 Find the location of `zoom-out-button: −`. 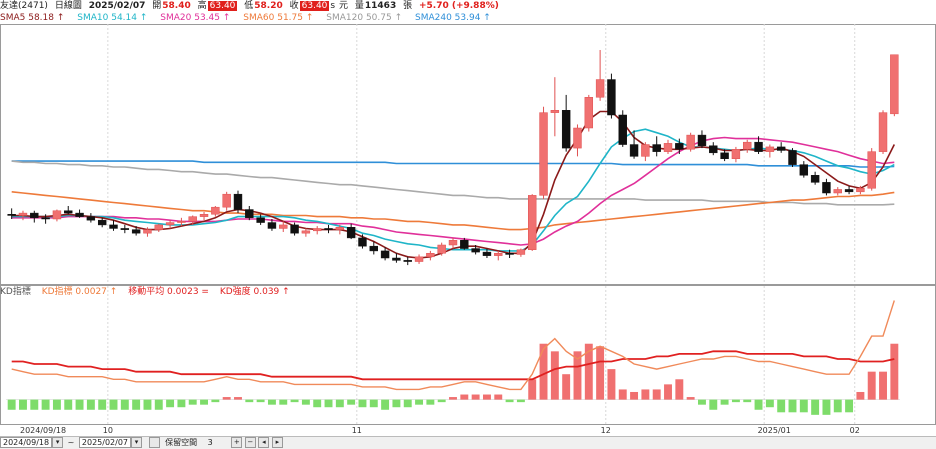

zoom-out-button: − is located at coordinates (250, 442).